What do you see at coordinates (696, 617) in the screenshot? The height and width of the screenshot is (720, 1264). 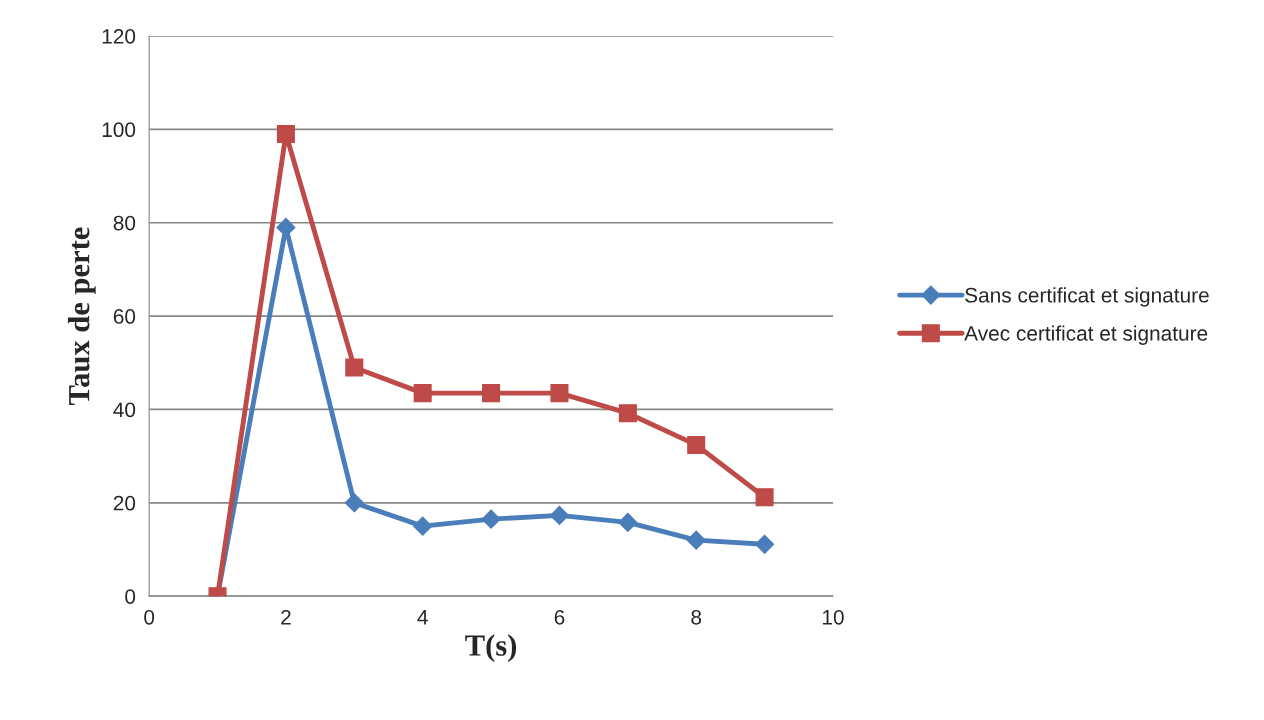 I see `x-tick-label: 8` at bounding box center [696, 617].